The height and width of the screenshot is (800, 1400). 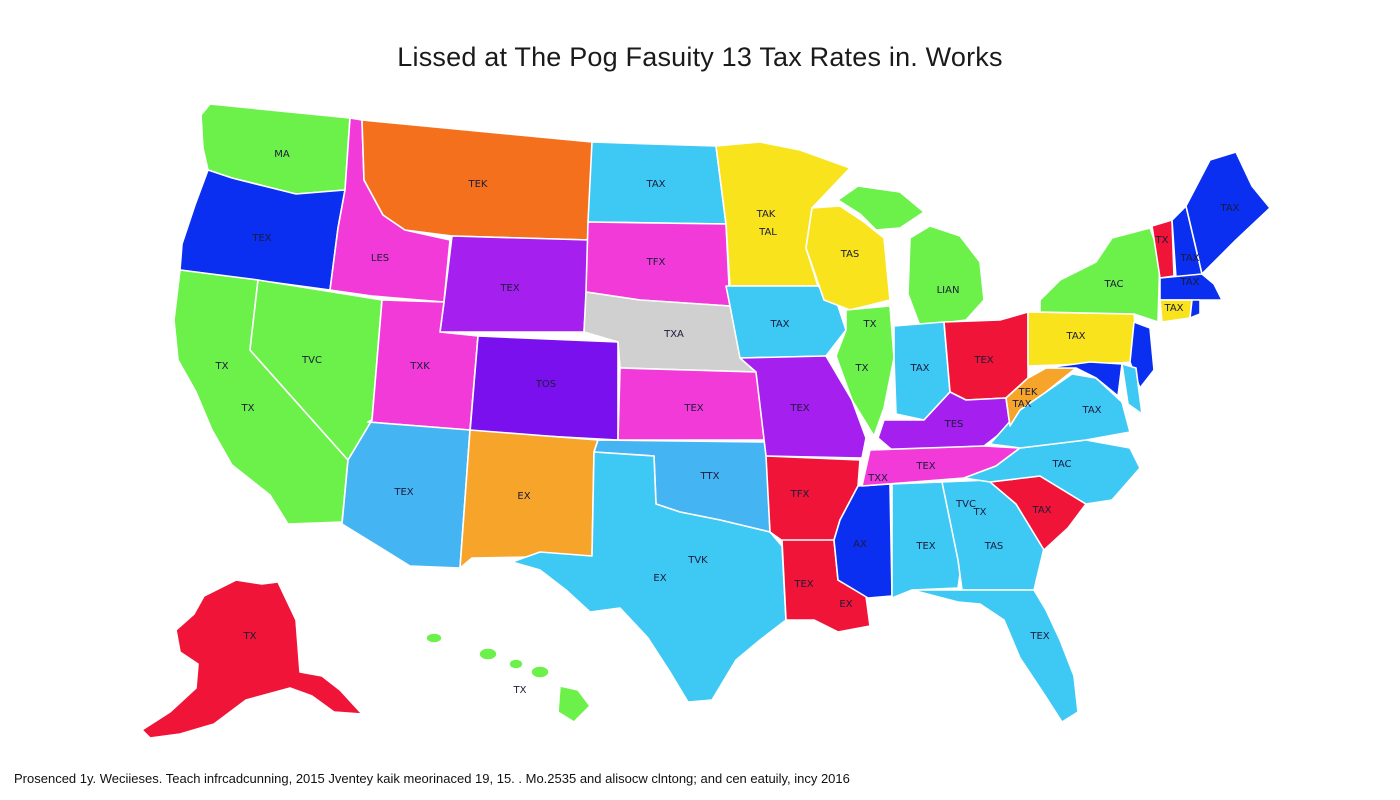 What do you see at coordinates (860, 544) in the screenshot?
I see `state-label-ms: AX` at bounding box center [860, 544].